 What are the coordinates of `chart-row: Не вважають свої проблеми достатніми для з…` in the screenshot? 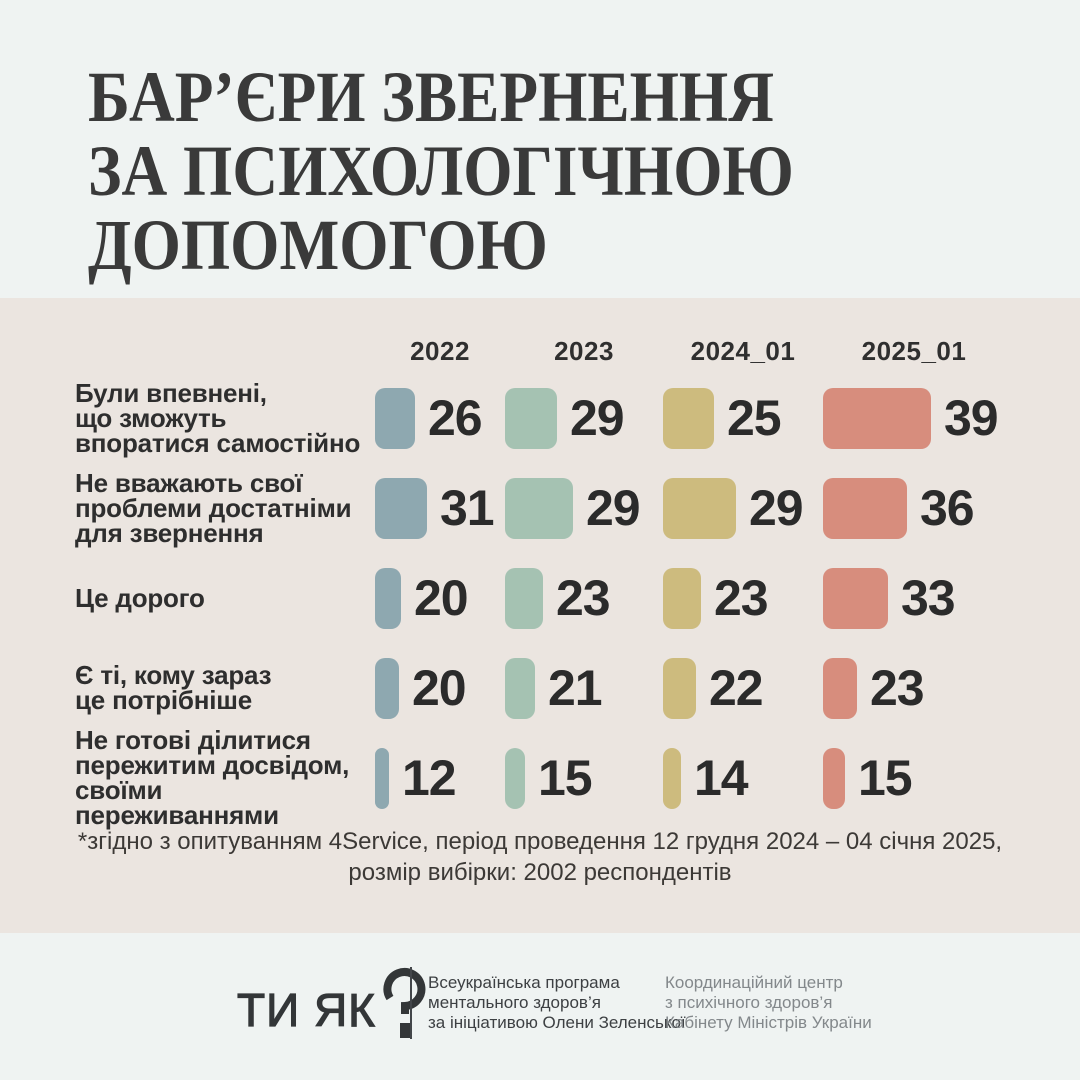 It's located at (540, 508).